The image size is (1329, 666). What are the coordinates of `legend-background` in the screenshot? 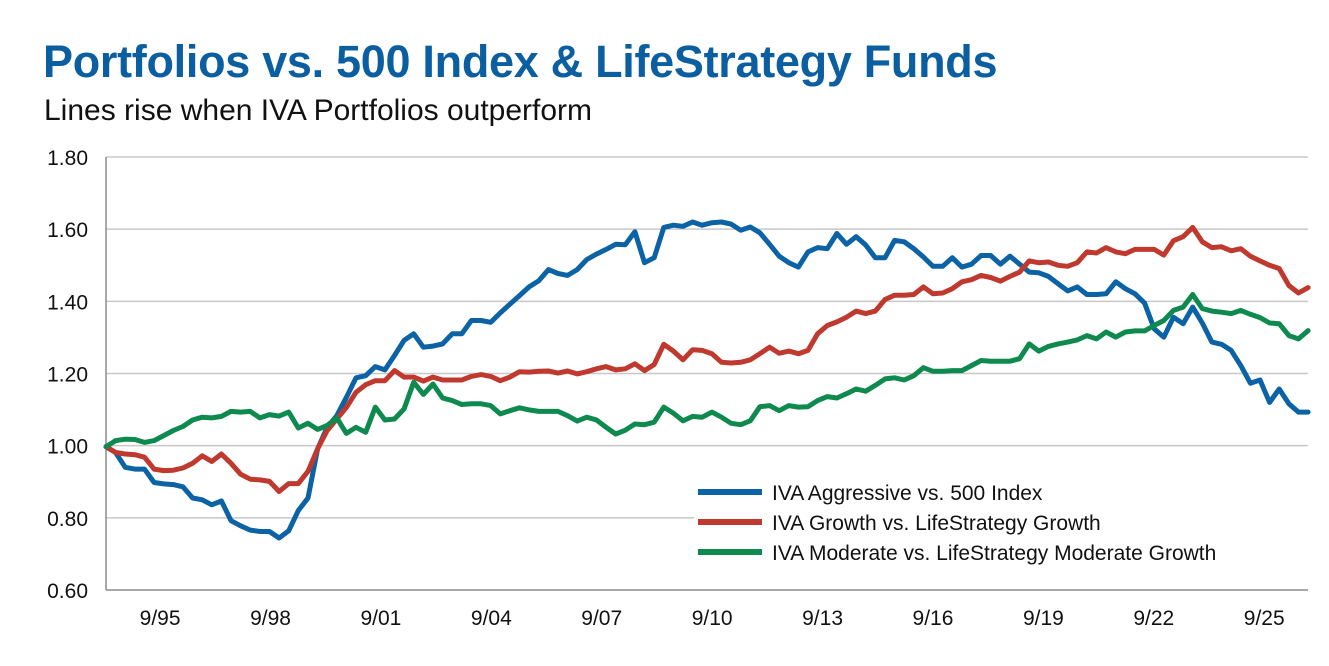 It's located at (1001, 518).